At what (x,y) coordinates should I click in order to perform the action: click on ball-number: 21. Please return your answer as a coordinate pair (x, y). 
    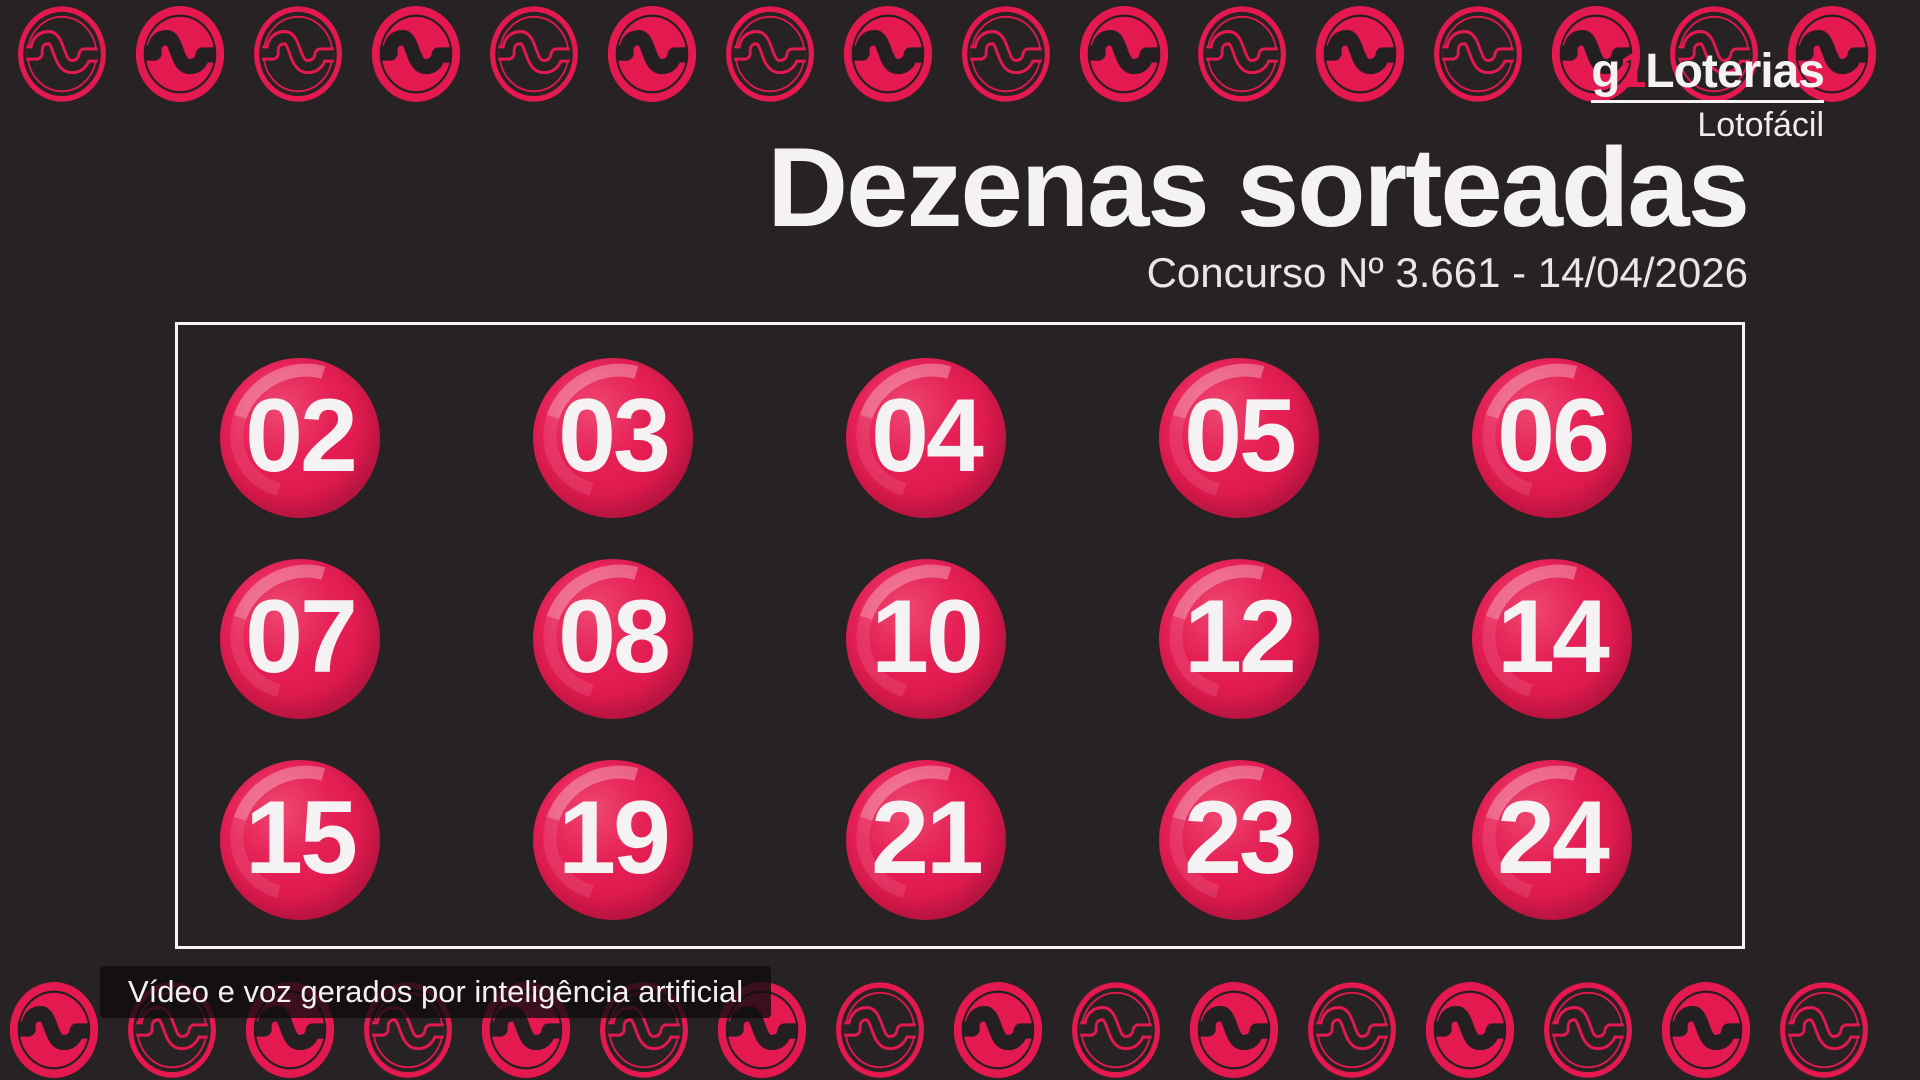
    Looking at the image, I should click on (927, 838).